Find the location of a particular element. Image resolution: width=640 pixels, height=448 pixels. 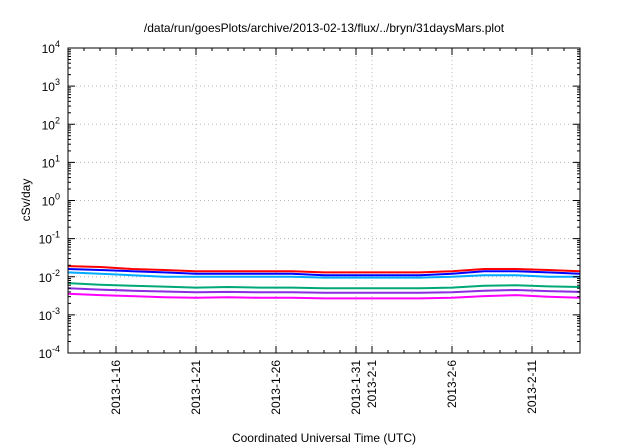

series-group is located at coordinates (324, 282).